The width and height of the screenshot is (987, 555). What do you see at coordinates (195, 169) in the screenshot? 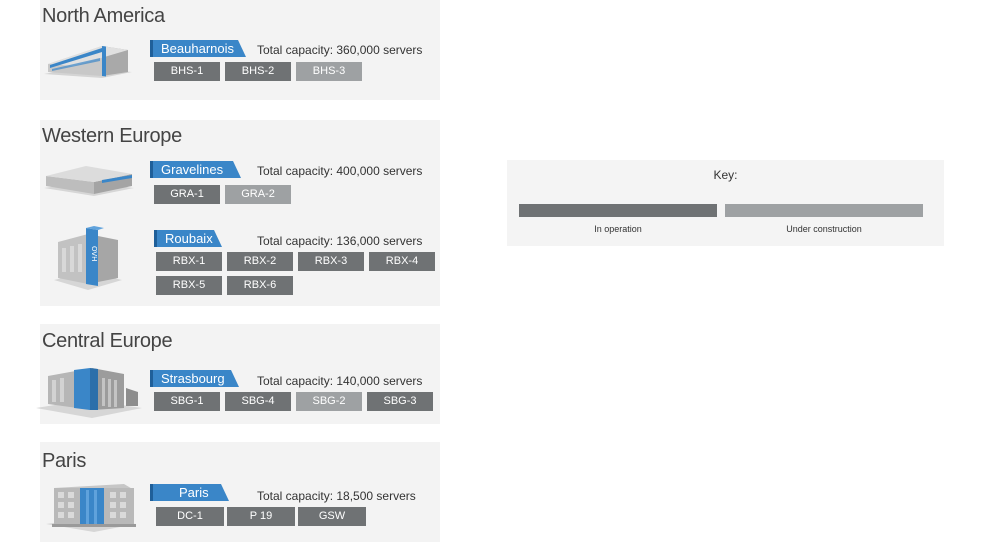
I see `site-name-gravelines: Gravelines` at bounding box center [195, 169].